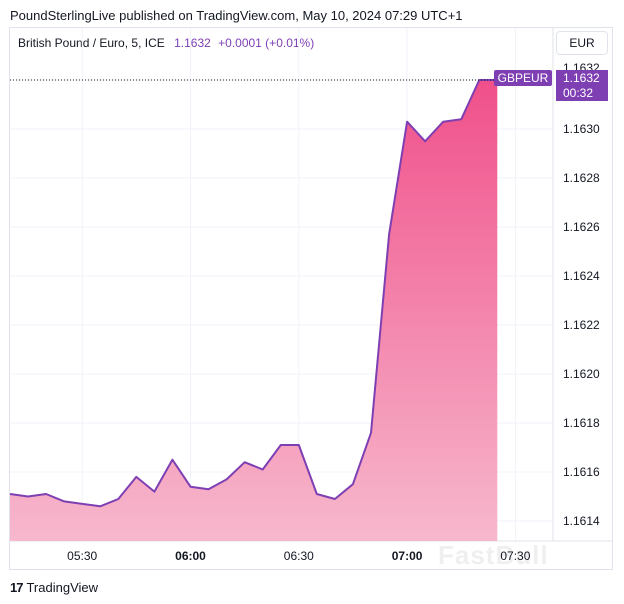 This screenshot has width=624, height=604. Describe the element at coordinates (582, 43) in the screenshot. I see `currency-selector: EUR` at that location.